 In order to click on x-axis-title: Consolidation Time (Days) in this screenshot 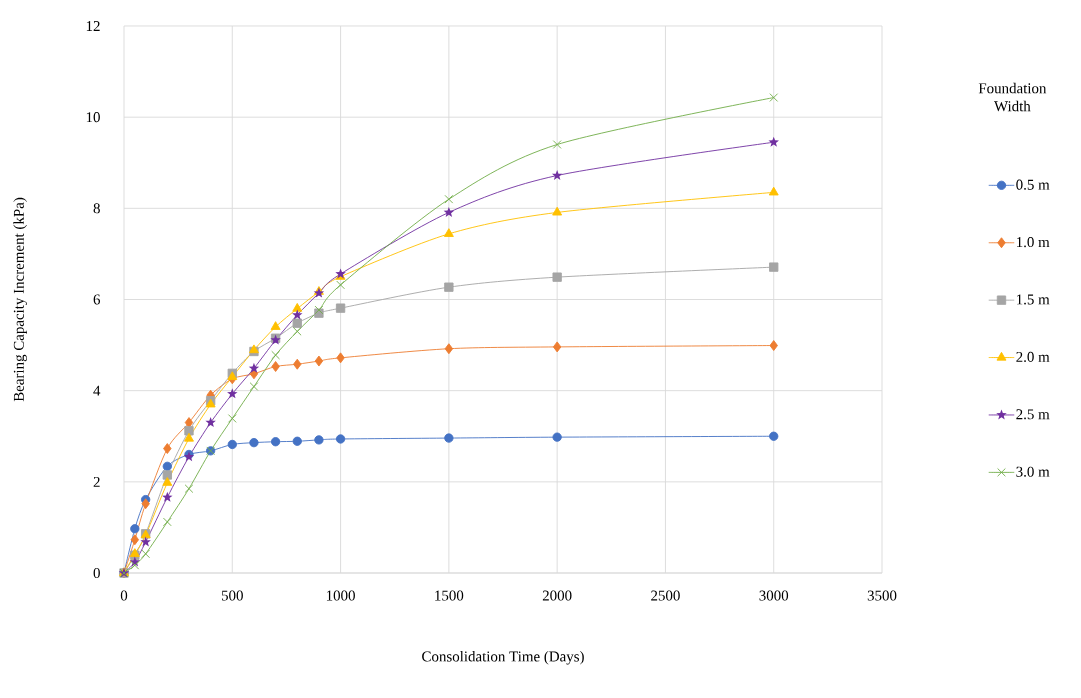, I will do `click(503, 658)`.